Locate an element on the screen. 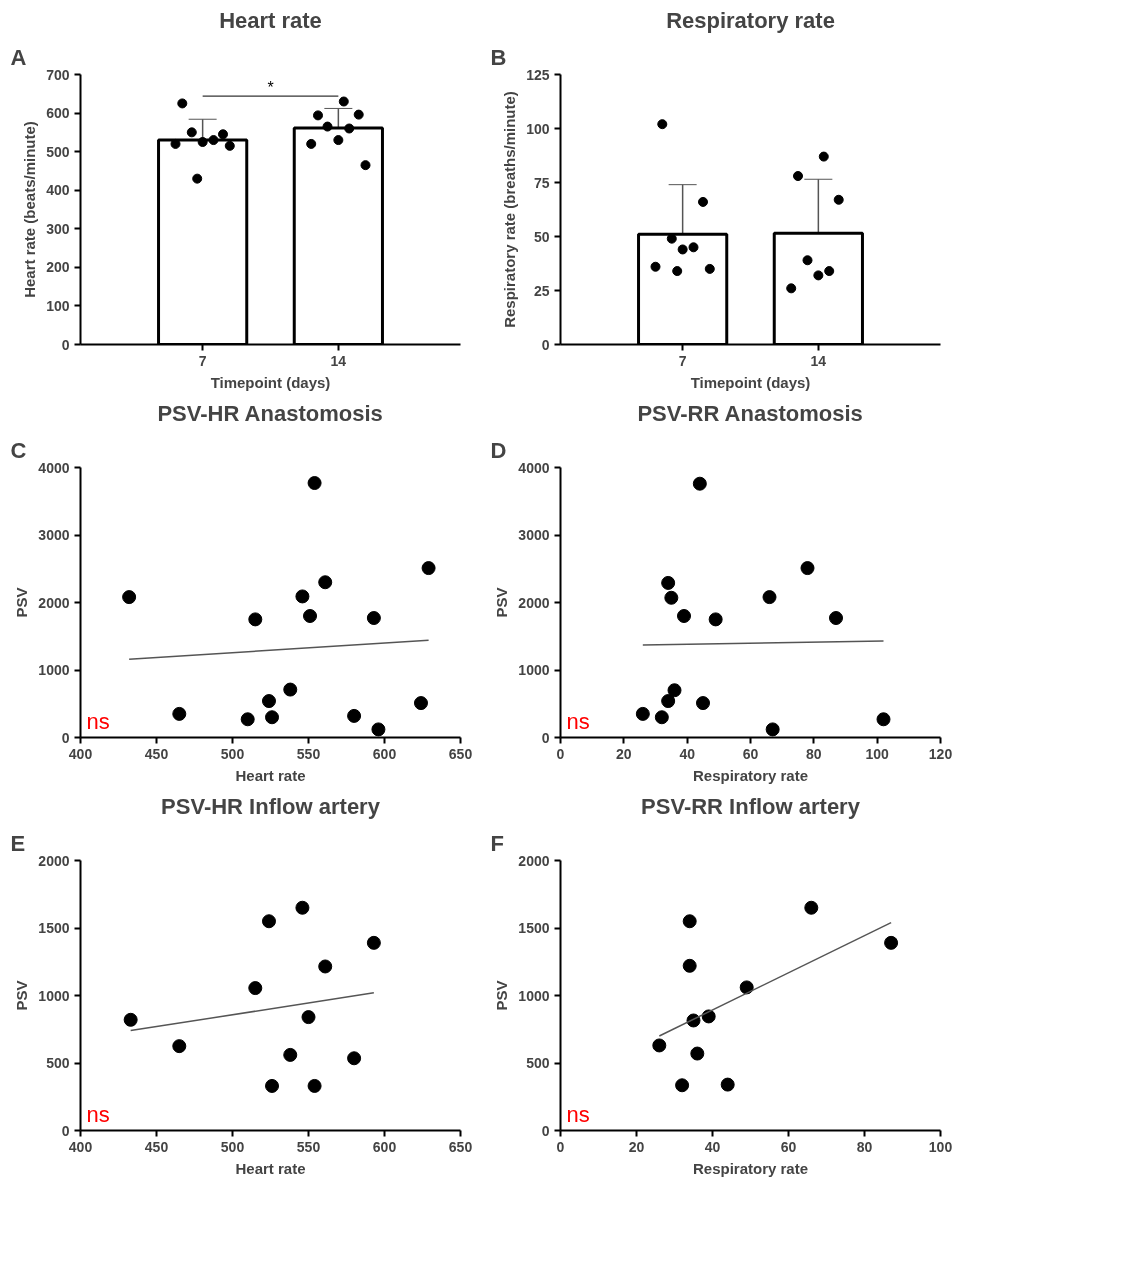  text: E is located at coordinates (18, 843).